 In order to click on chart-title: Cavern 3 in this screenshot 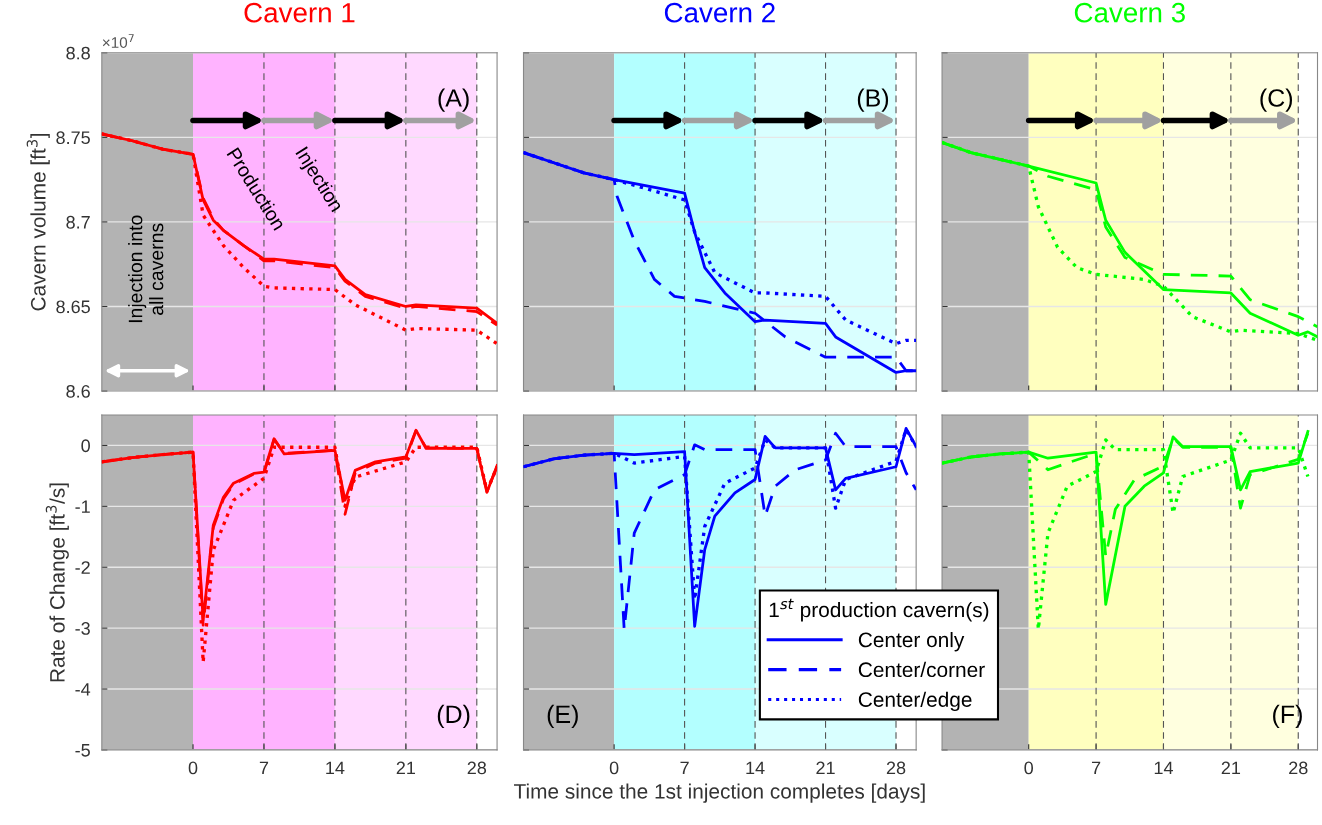, I will do `click(1129, 12)`.